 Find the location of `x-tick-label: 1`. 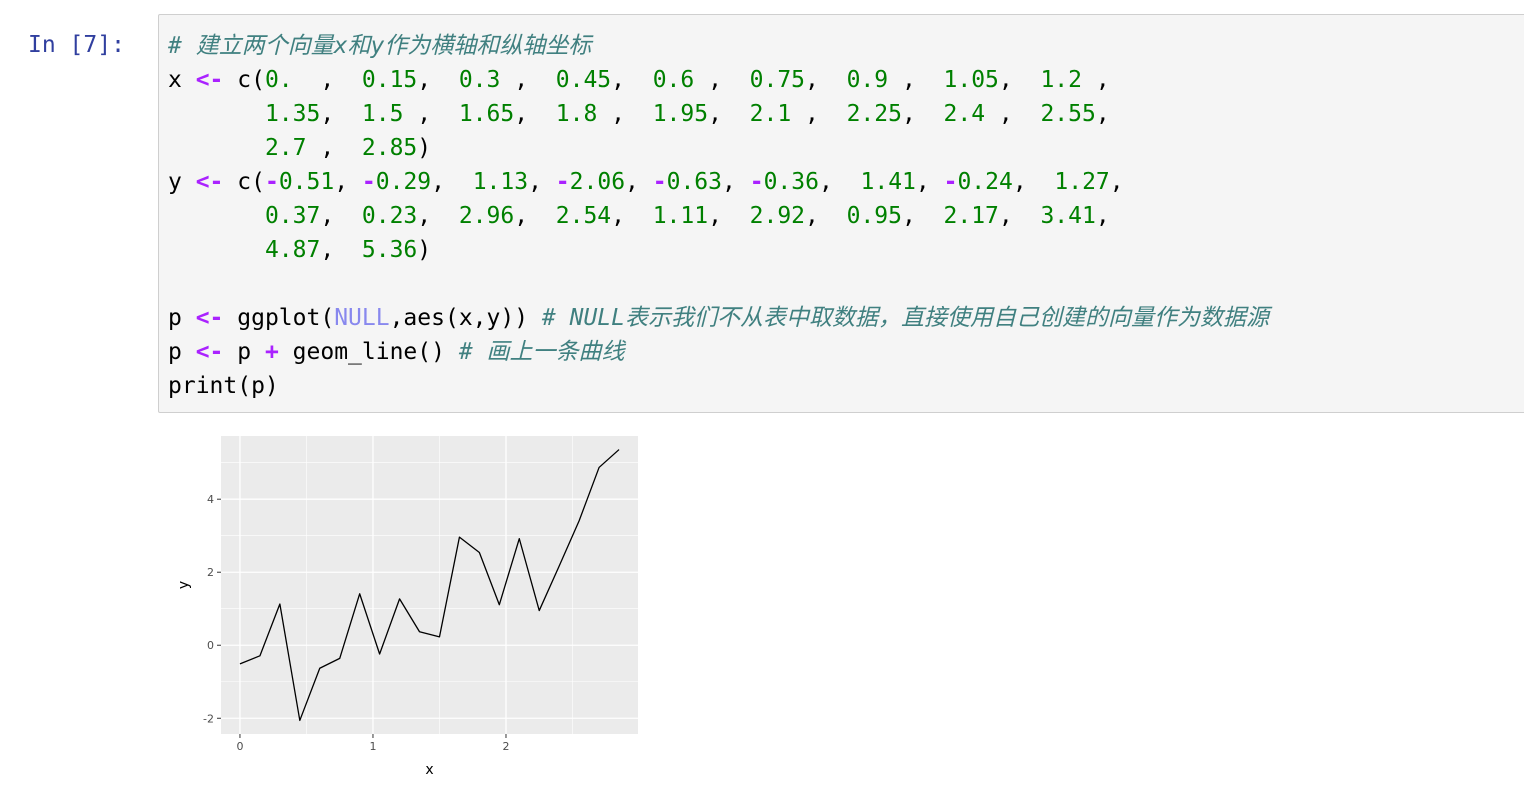

x-tick-label: 1 is located at coordinates (372, 746).